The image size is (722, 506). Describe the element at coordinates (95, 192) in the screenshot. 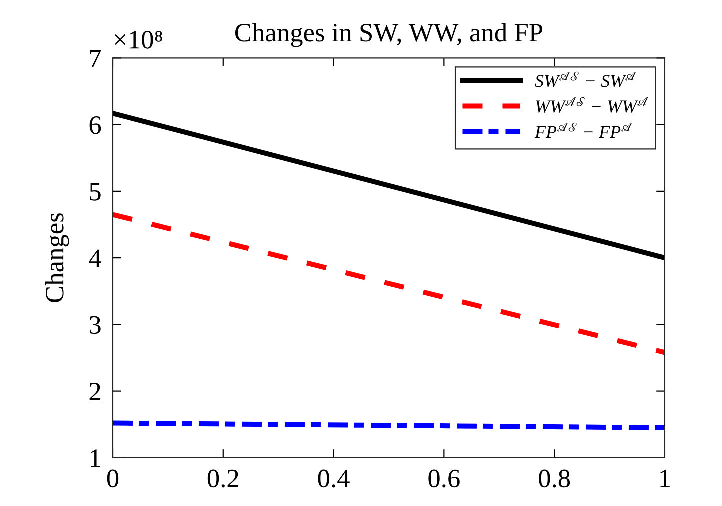

I see `y-tick-label: 5` at that location.